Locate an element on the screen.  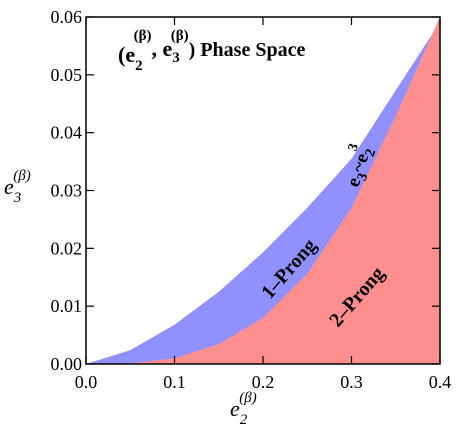
x-tick-label: 0.1 is located at coordinates (174, 382).